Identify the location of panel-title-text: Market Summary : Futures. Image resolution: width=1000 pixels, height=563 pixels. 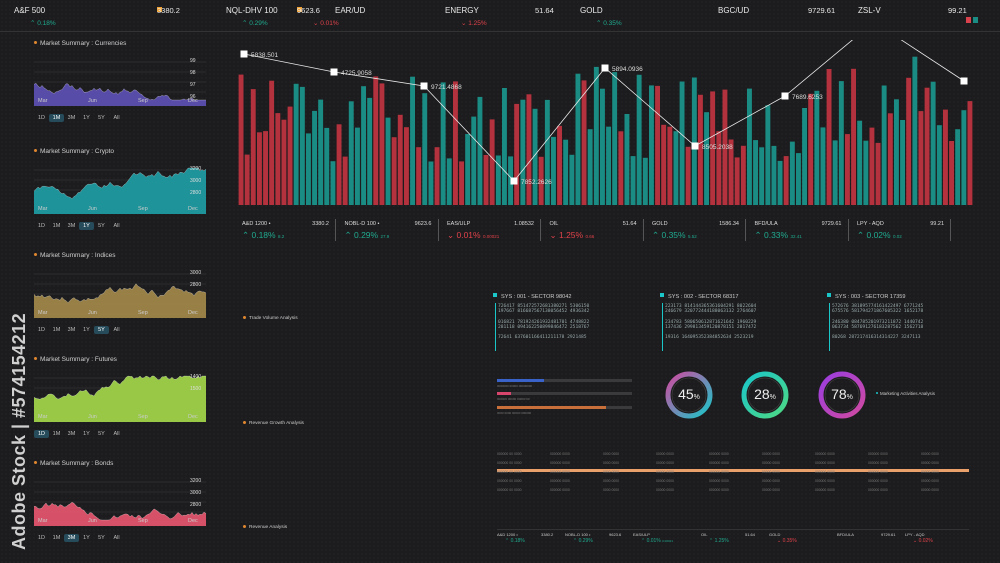
(78, 359).